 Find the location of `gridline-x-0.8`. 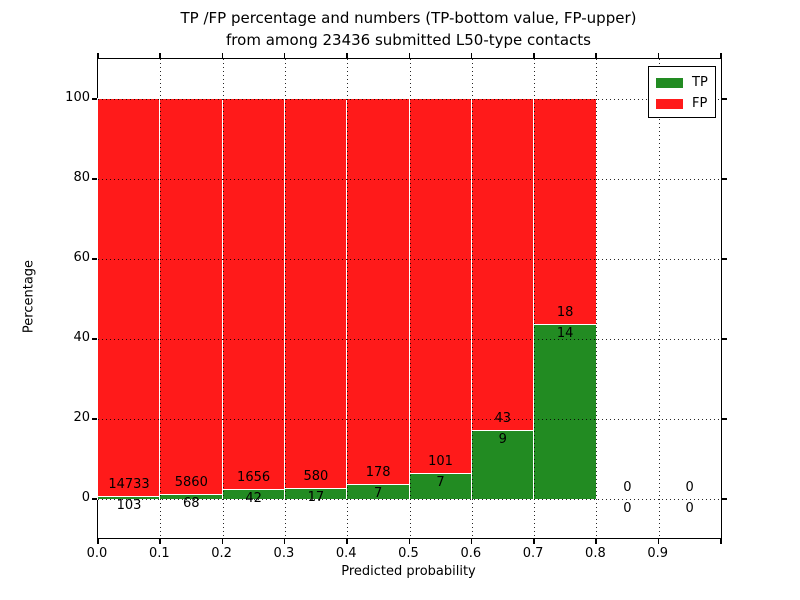

gridline-x-0.8 is located at coordinates (597, 298).